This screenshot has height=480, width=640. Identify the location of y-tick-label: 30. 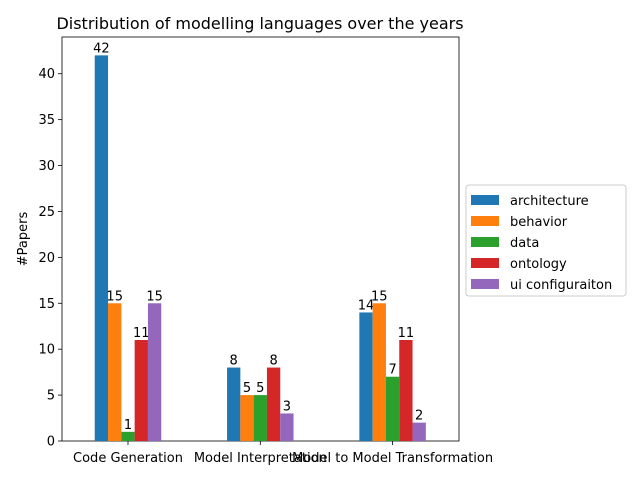
(46, 166).